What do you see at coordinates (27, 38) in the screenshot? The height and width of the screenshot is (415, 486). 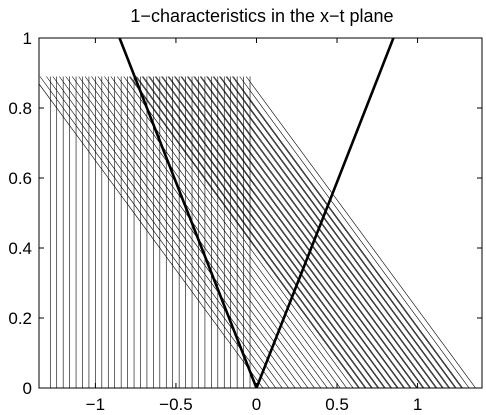 I see `y-tick-label: 1` at bounding box center [27, 38].